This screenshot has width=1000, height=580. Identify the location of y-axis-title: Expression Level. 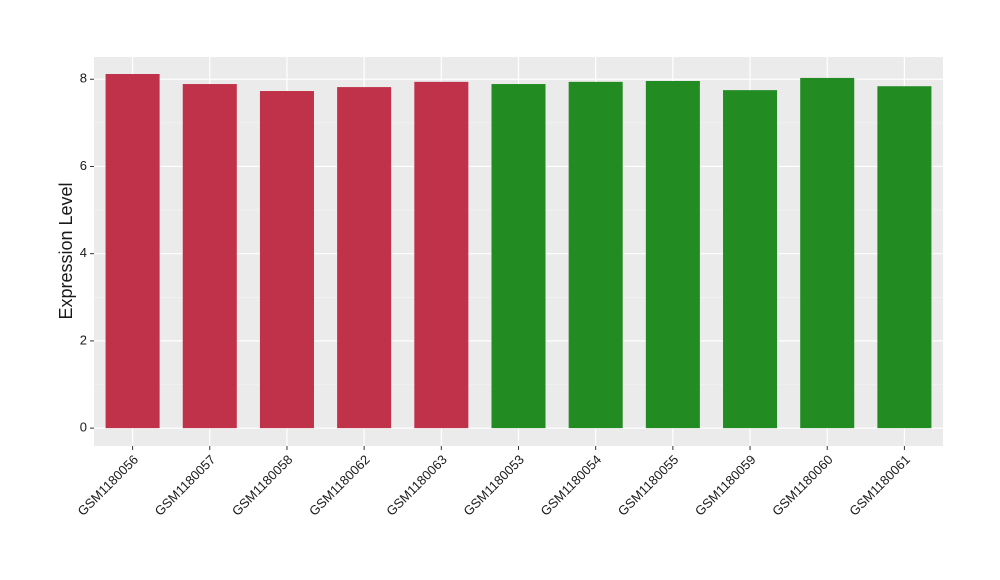
(66, 250).